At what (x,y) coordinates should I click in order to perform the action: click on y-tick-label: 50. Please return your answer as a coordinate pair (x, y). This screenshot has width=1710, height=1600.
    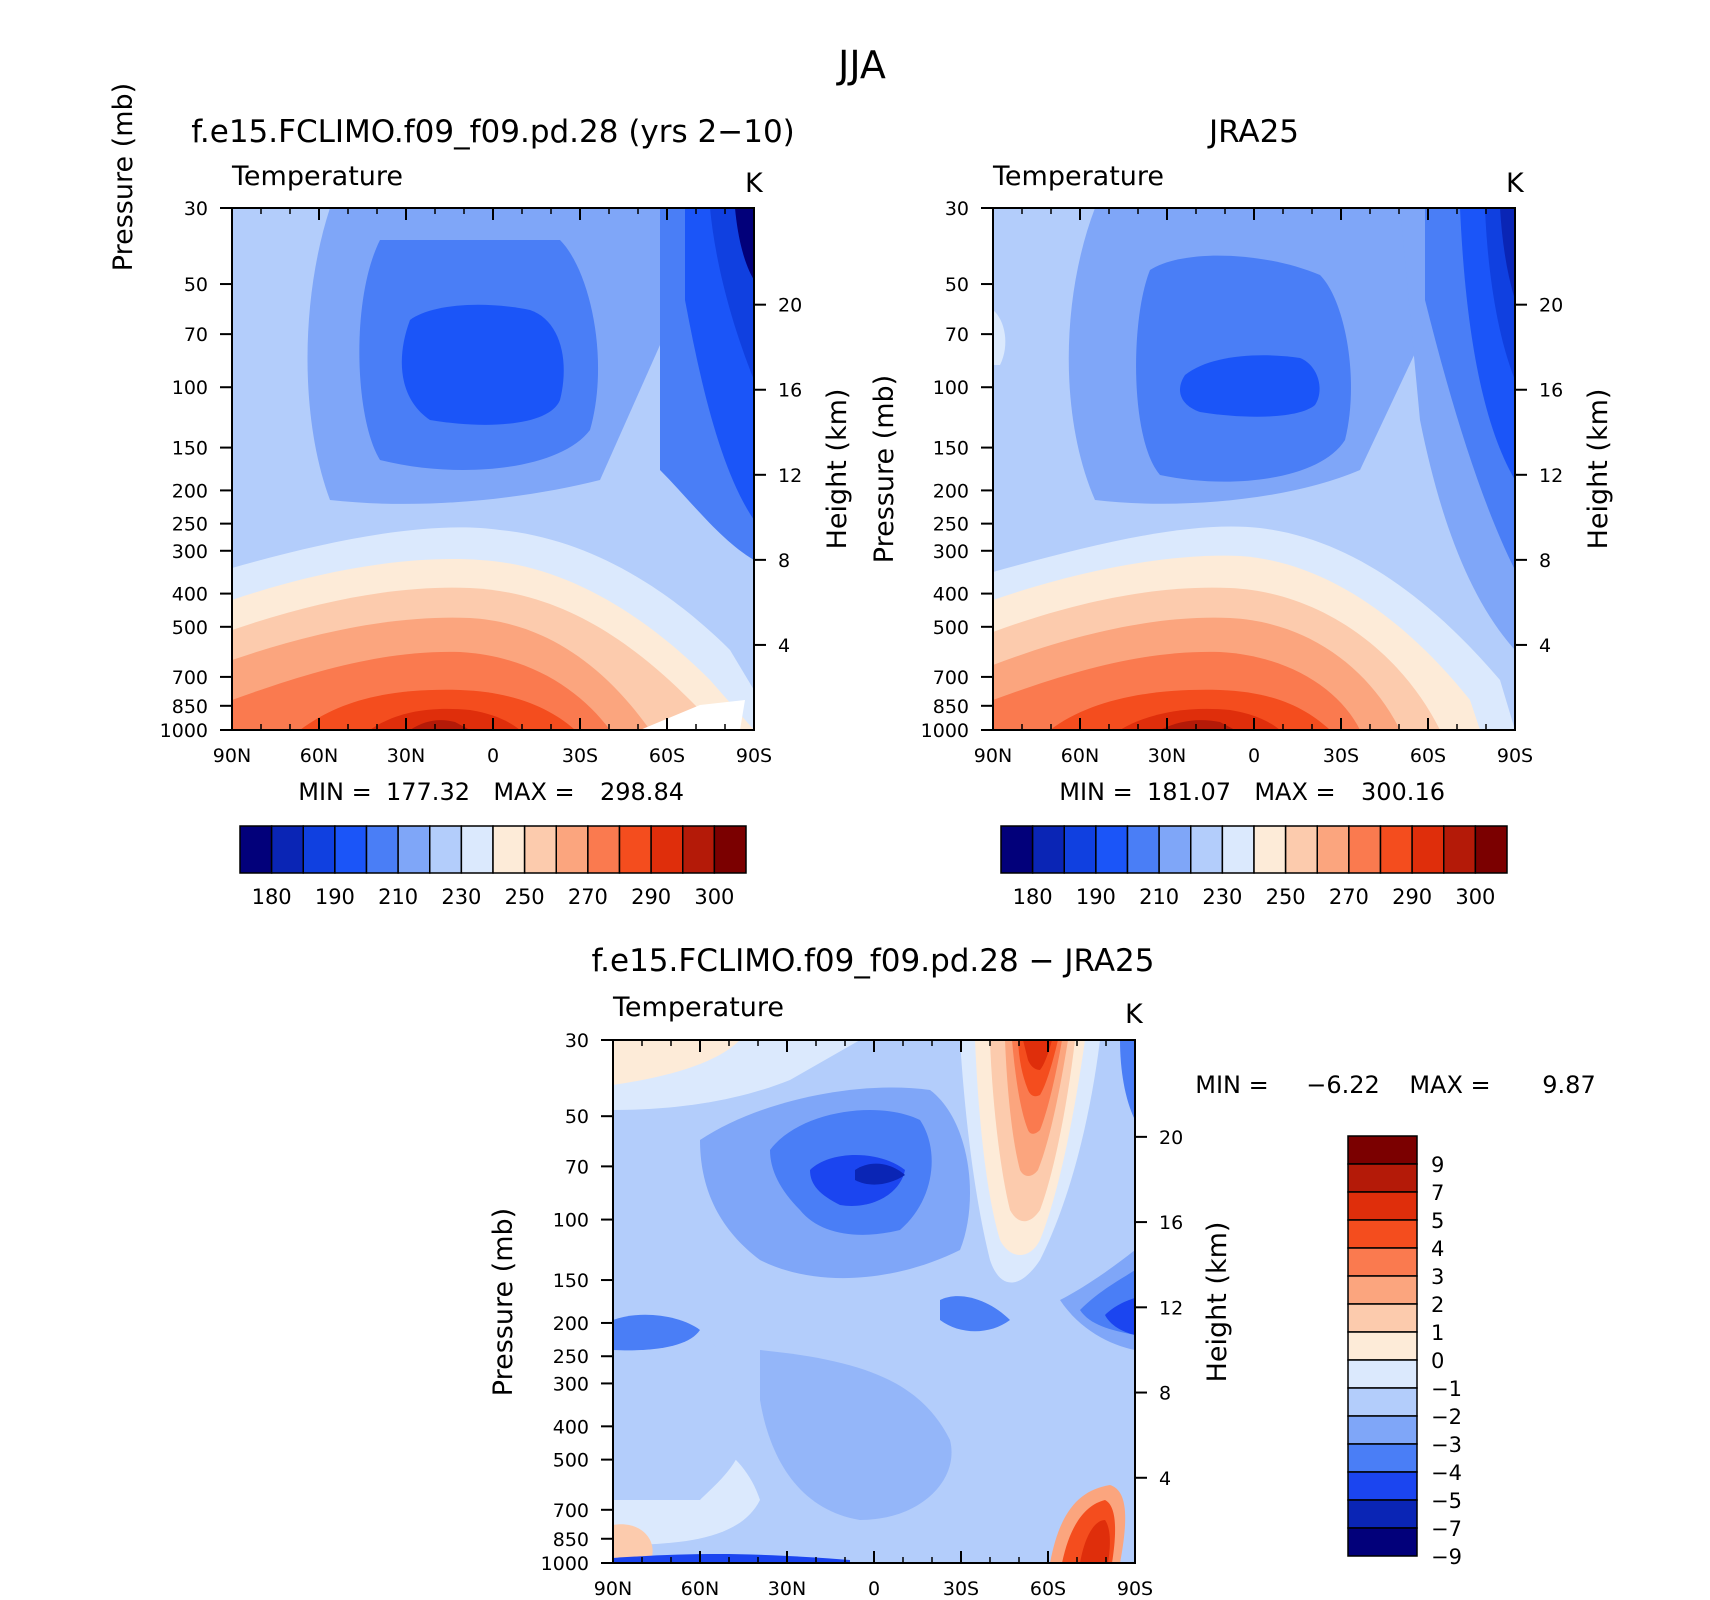
    Looking at the image, I should click on (957, 285).